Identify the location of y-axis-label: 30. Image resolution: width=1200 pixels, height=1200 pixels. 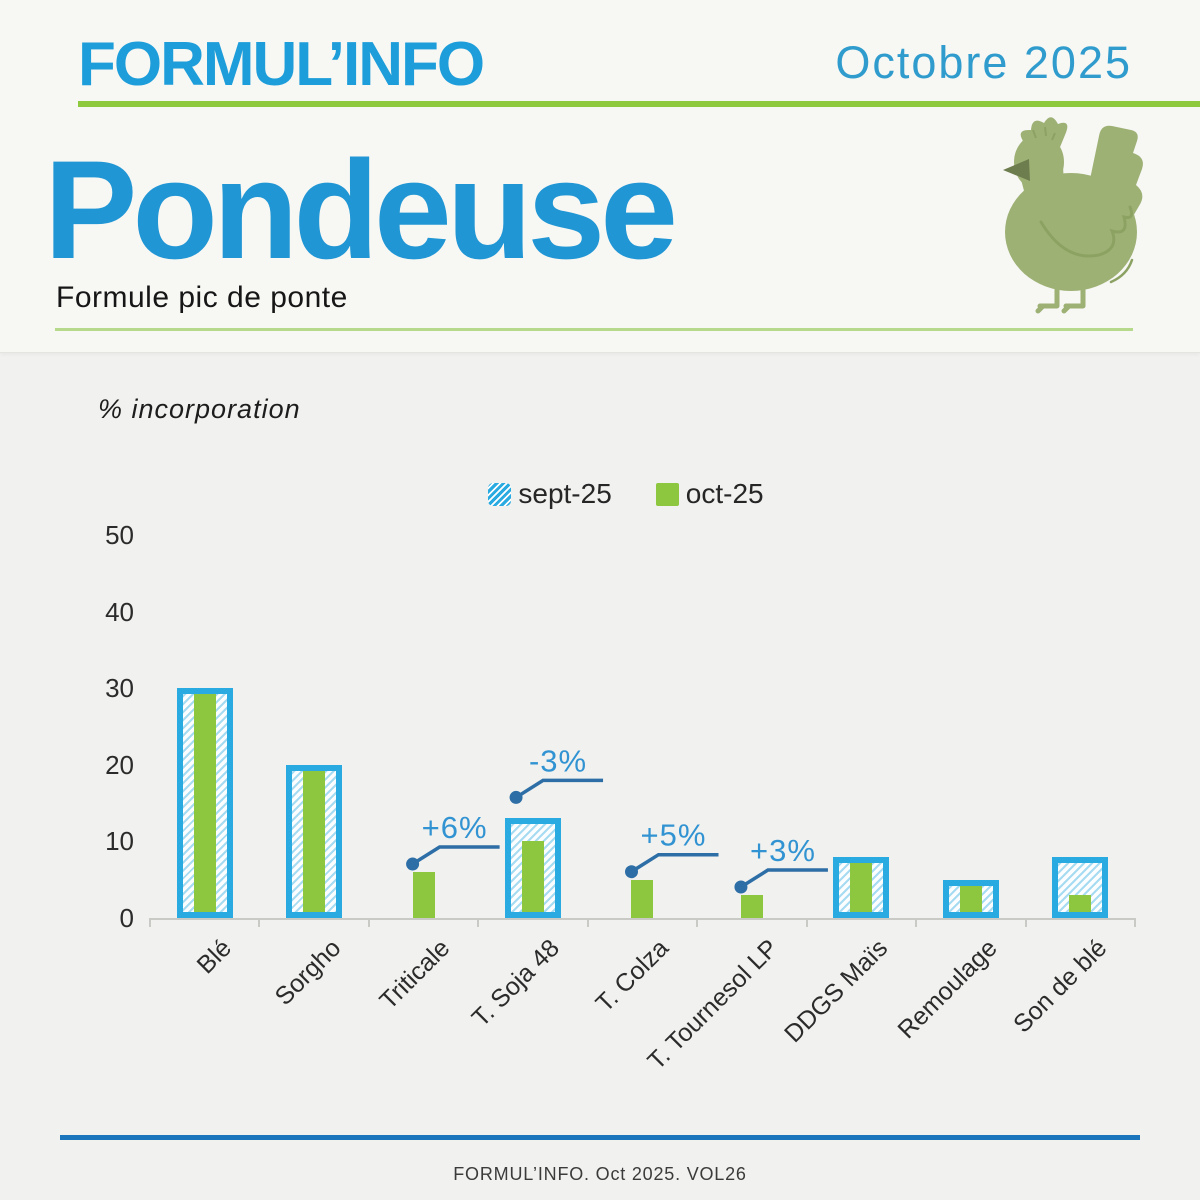
(119, 688).